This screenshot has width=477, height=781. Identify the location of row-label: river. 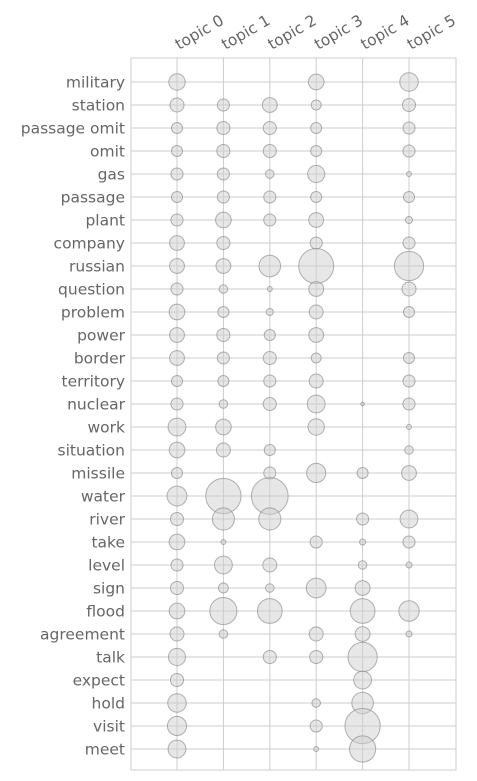
(107, 520).